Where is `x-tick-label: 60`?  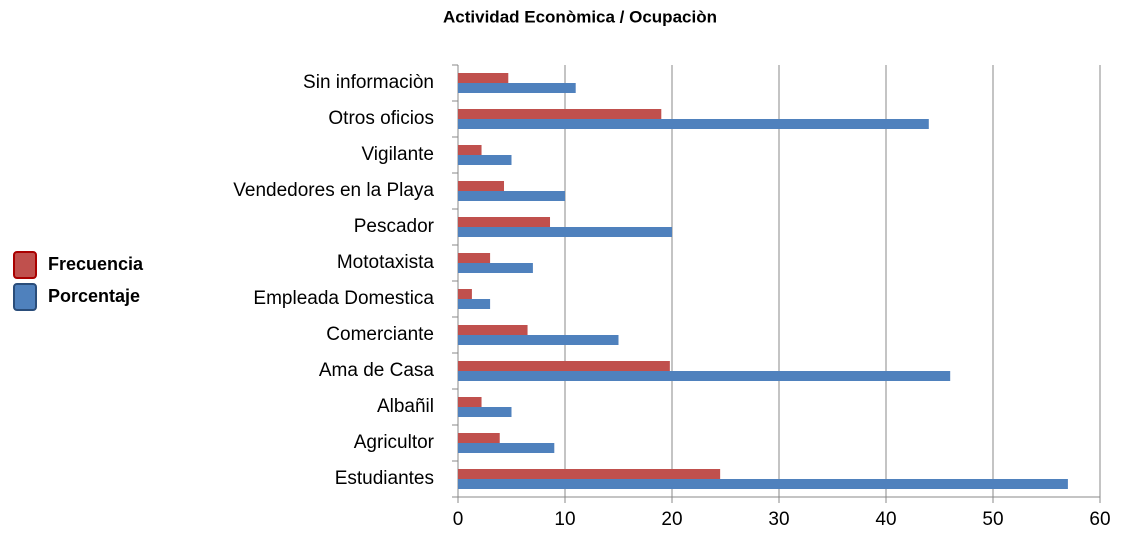
x-tick-label: 60 is located at coordinates (1099, 519).